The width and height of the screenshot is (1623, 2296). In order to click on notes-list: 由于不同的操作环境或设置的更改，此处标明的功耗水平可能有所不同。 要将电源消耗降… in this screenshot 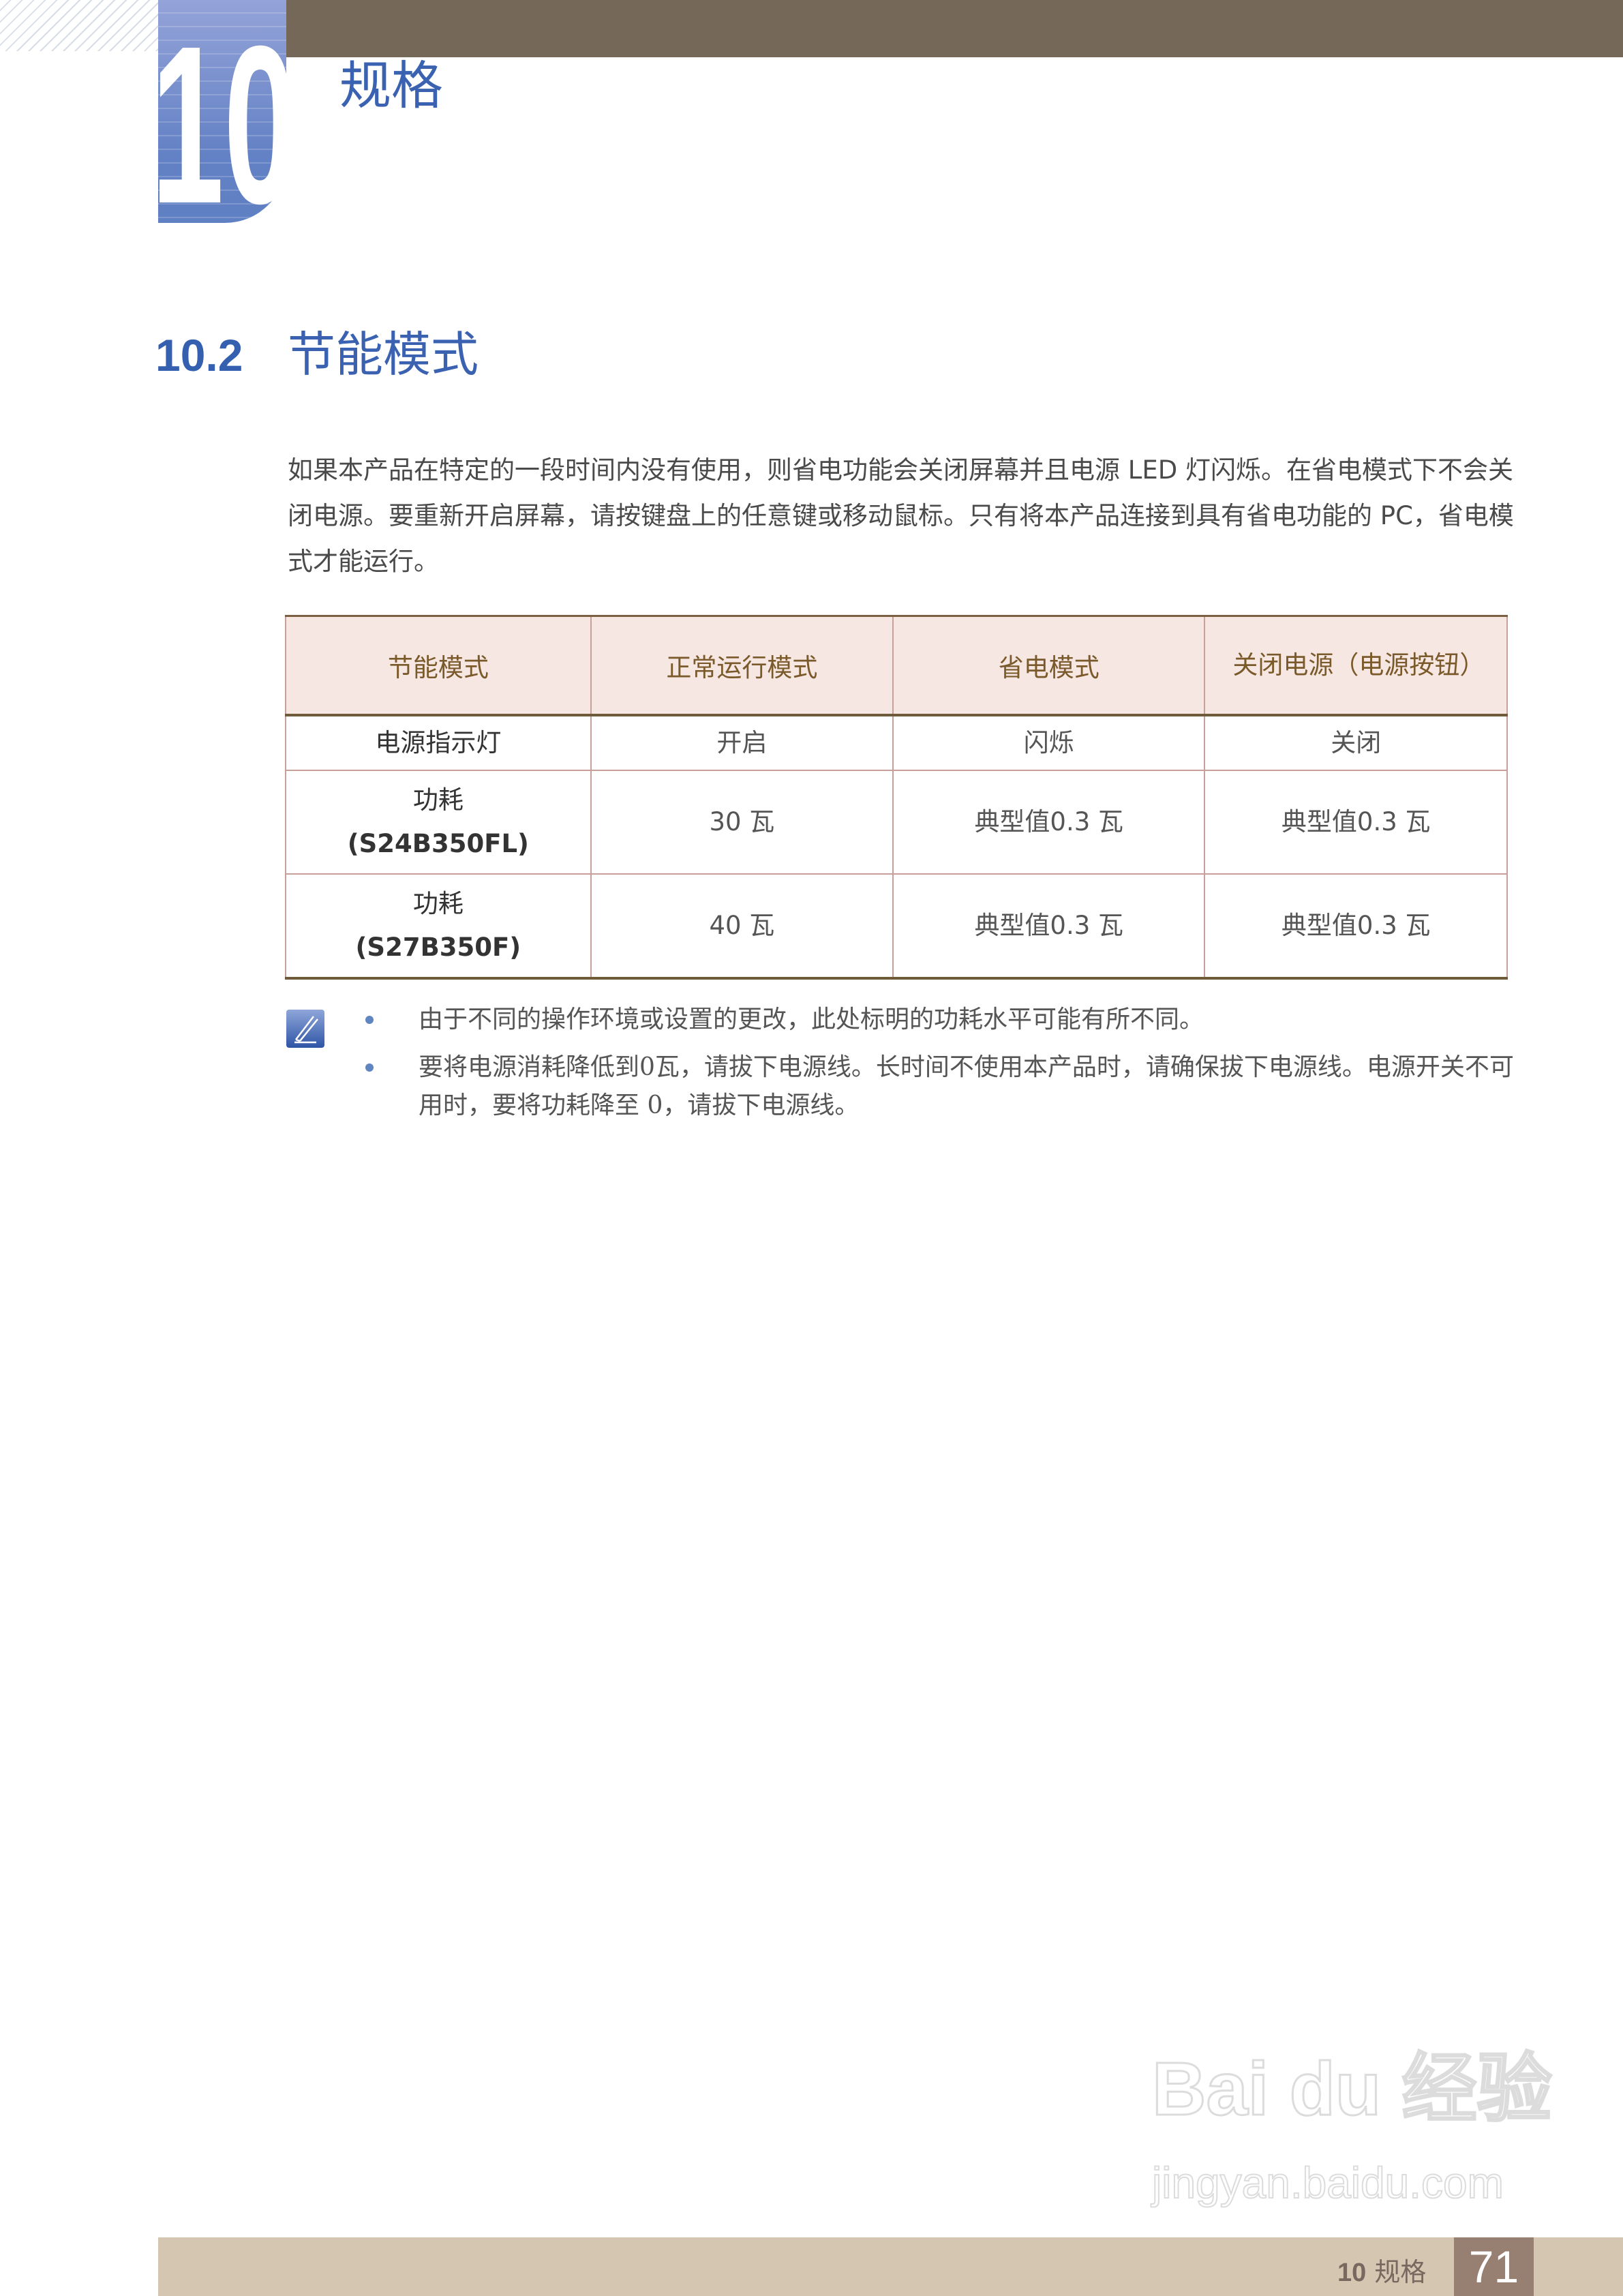, I will do `click(940, 1067)`.